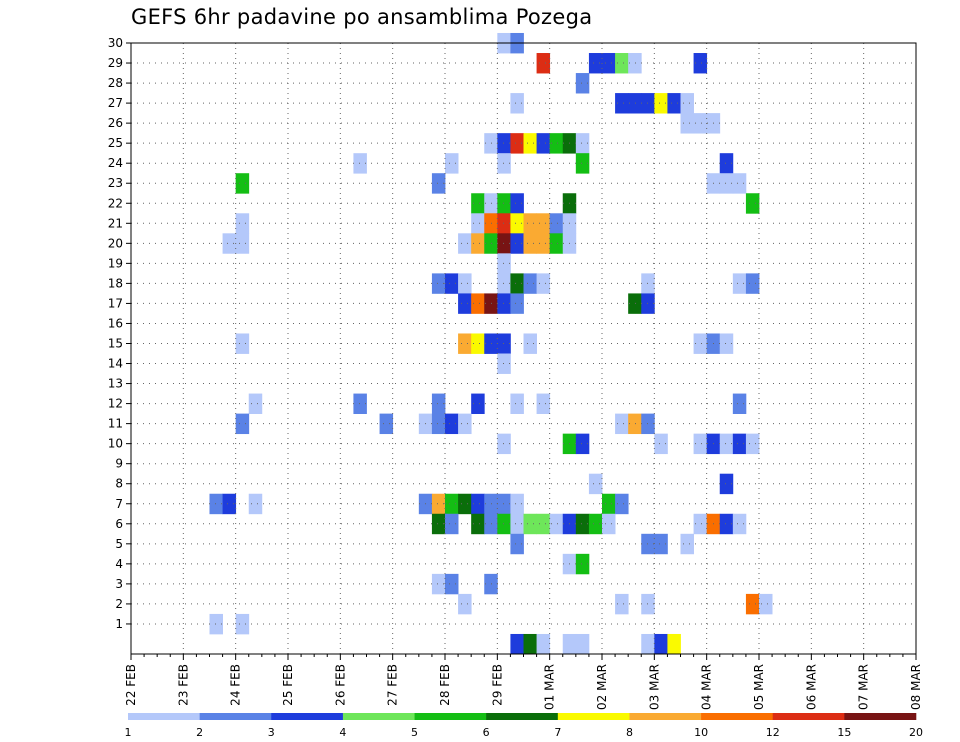 The width and height of the screenshot is (960, 742). I want to click on y-tick-label: 15, so click(115, 343).